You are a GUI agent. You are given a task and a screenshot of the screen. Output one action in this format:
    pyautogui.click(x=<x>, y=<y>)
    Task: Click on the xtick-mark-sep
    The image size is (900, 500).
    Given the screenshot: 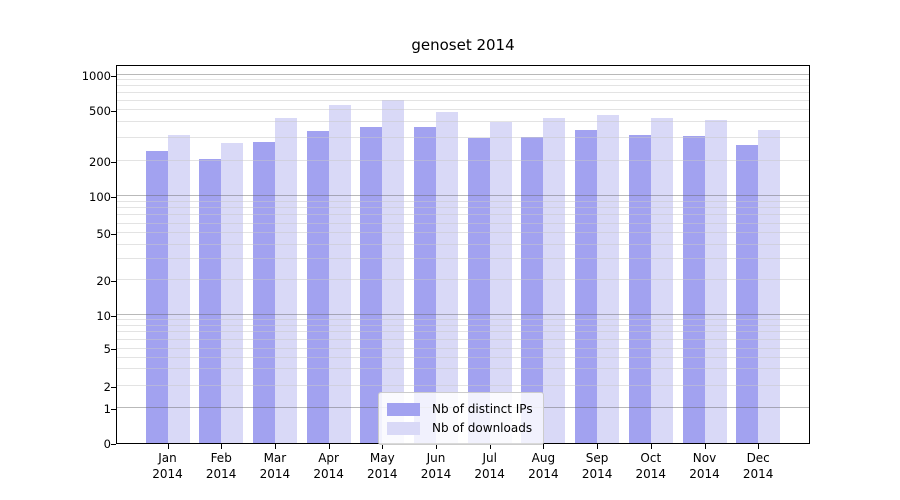 What is the action you would take?
    pyautogui.click(x=598, y=446)
    